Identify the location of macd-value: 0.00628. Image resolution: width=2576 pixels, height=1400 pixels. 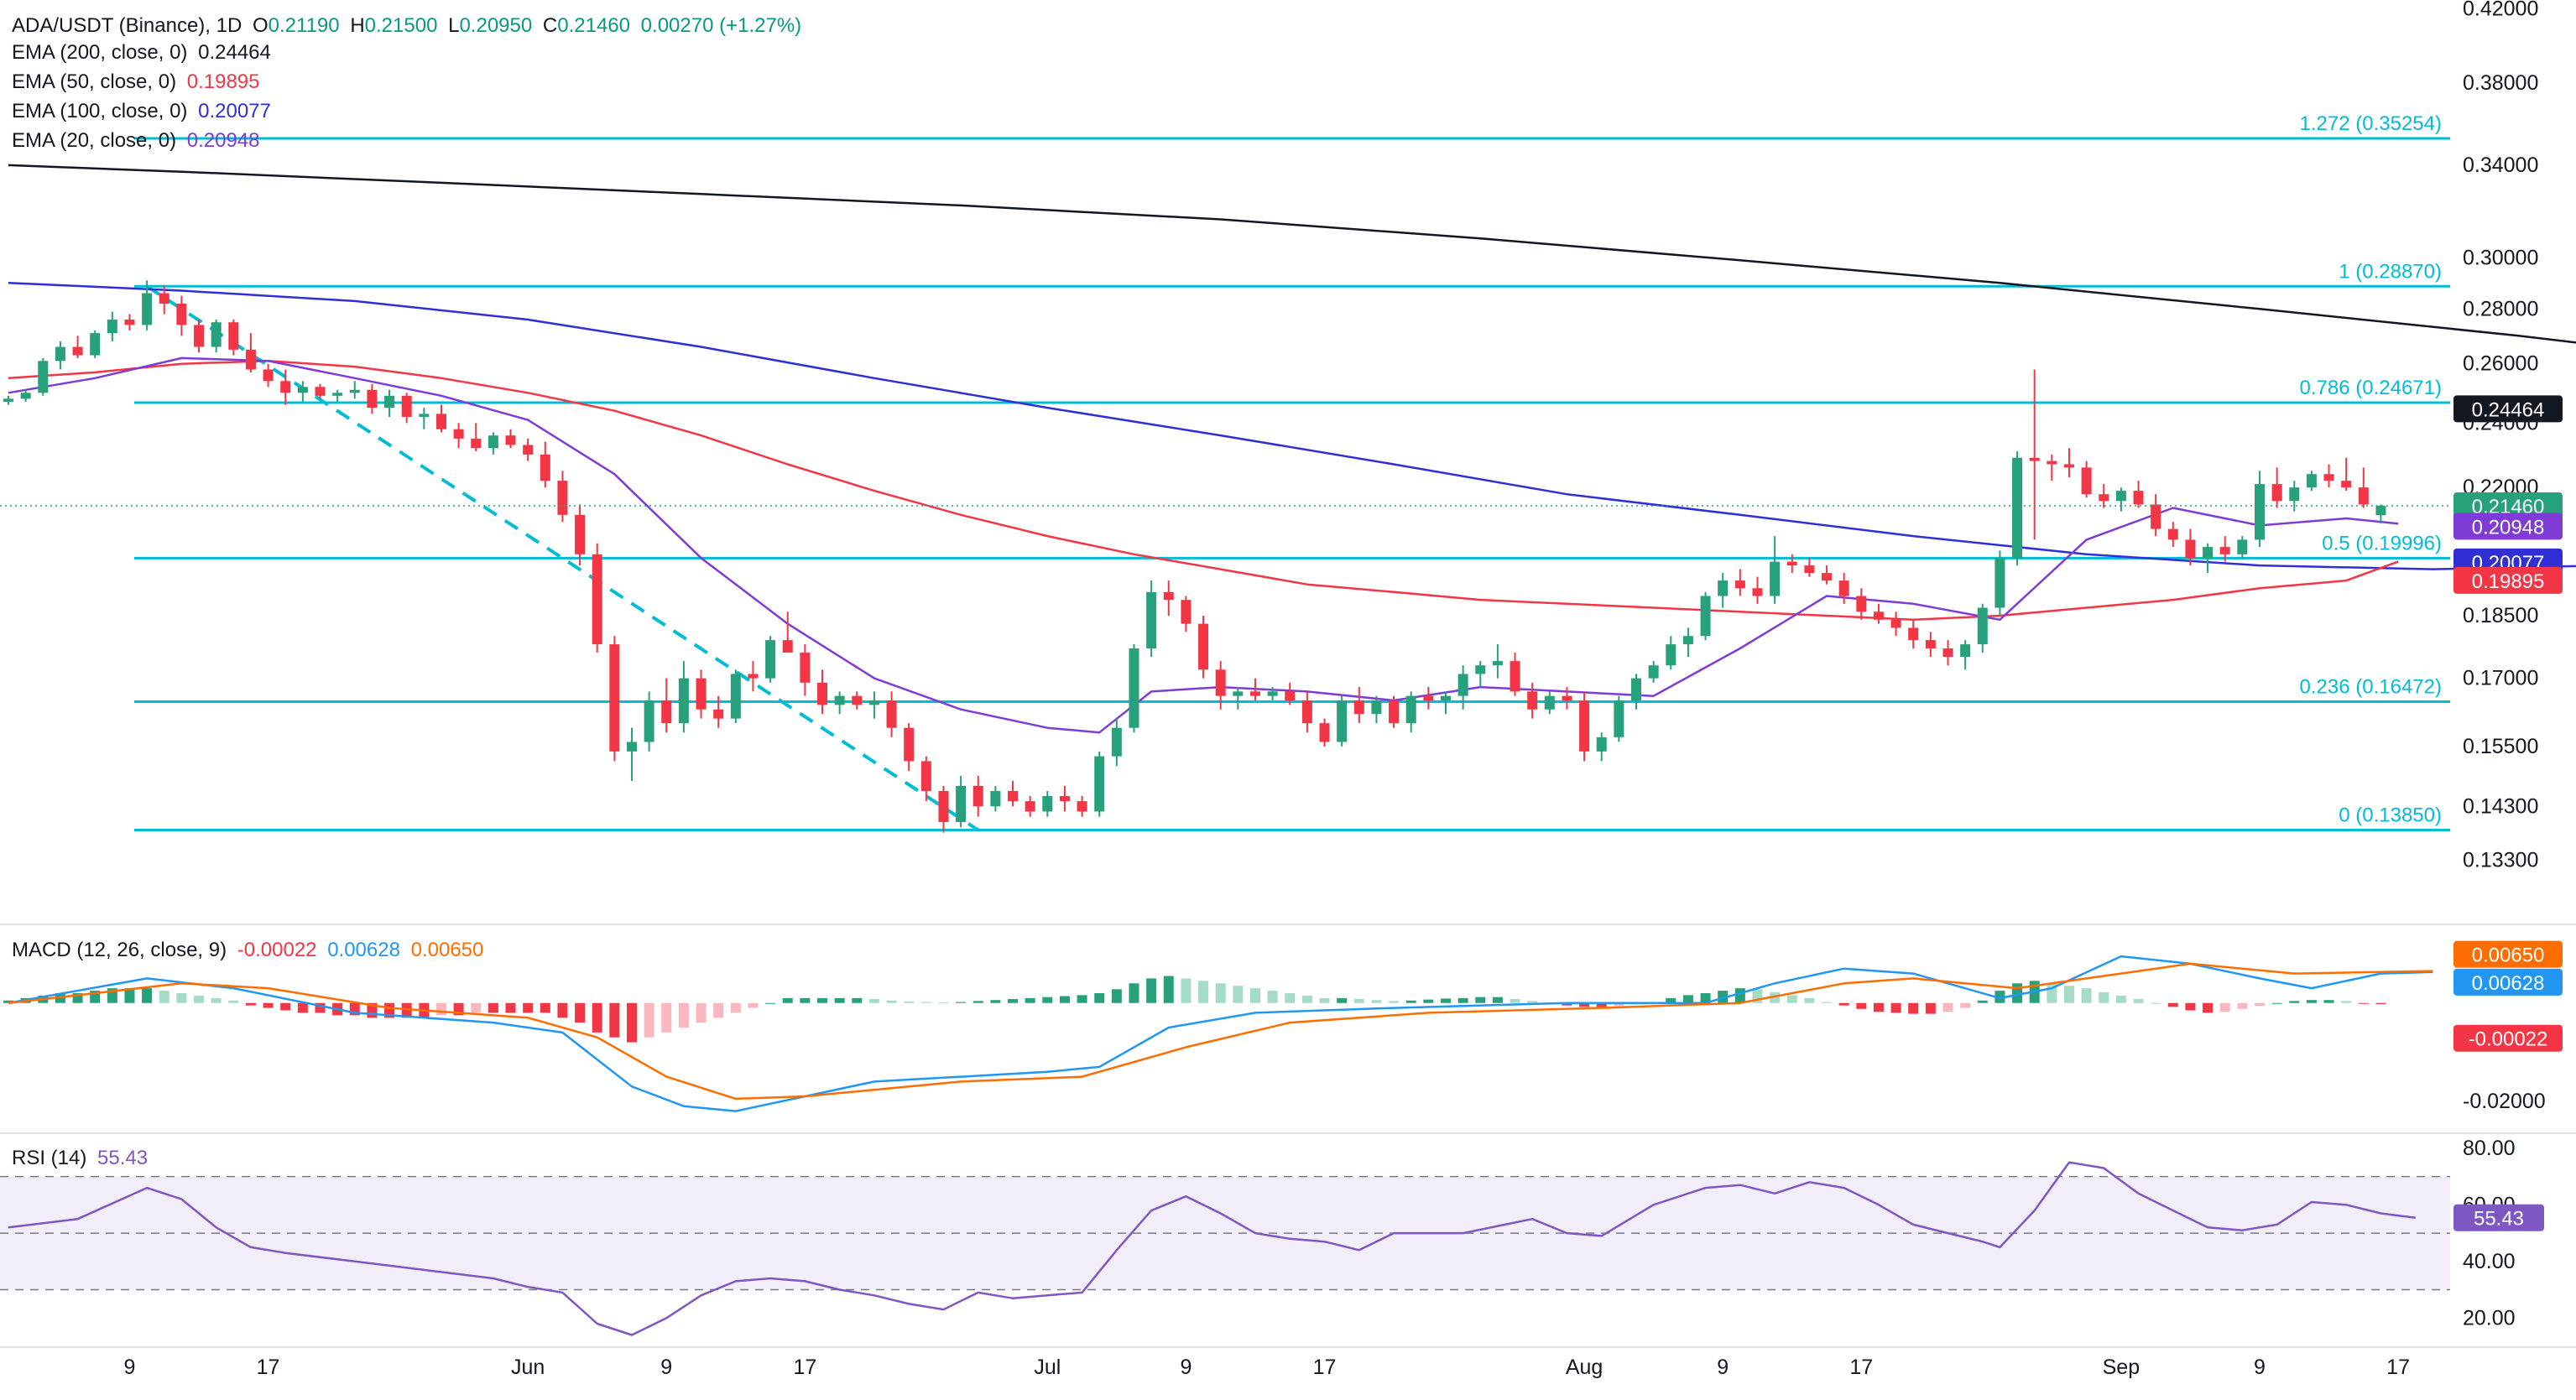
(363, 950).